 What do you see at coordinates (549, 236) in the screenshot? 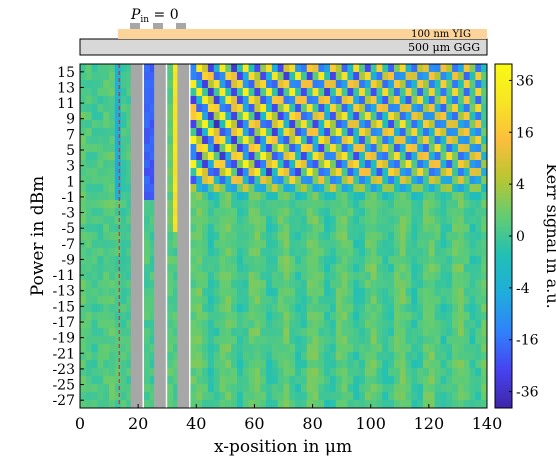
I see `colorbar-label: Kerr signal in a.u.` at bounding box center [549, 236].